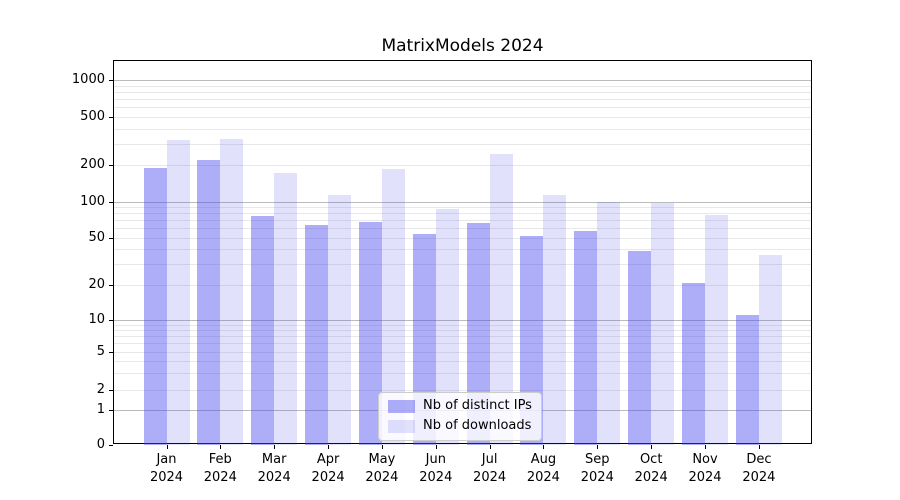 This screenshot has width=900, height=500. Describe the element at coordinates (770, 349) in the screenshot. I see `bar-downloads-dec` at that location.